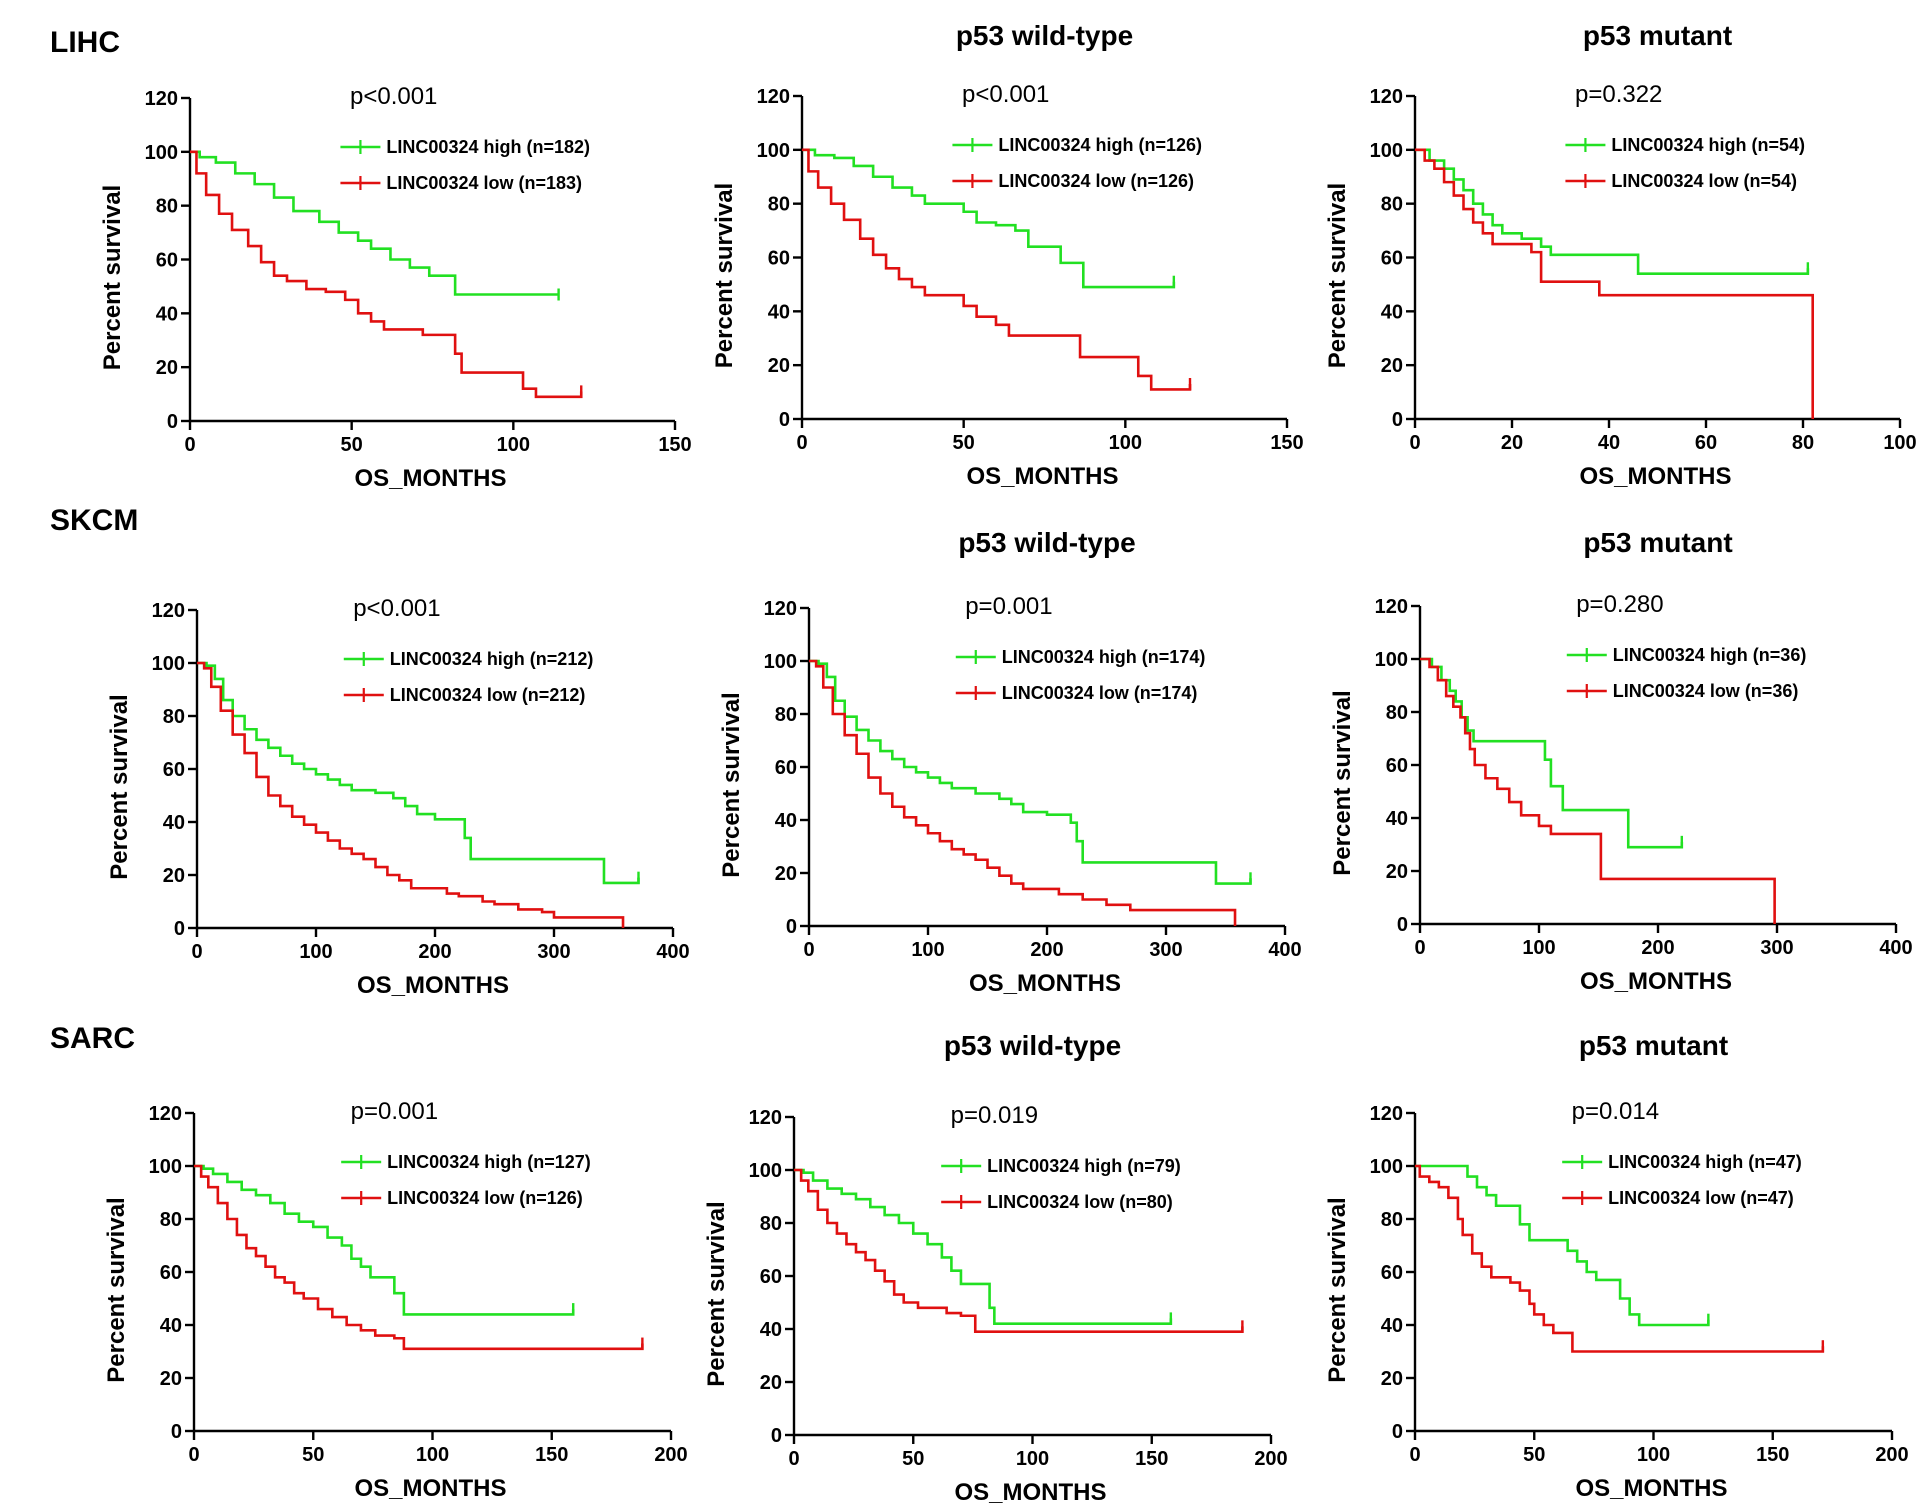  Describe the element at coordinates (1619, 604) in the screenshot. I see `p-value-label: p=0.280` at that location.